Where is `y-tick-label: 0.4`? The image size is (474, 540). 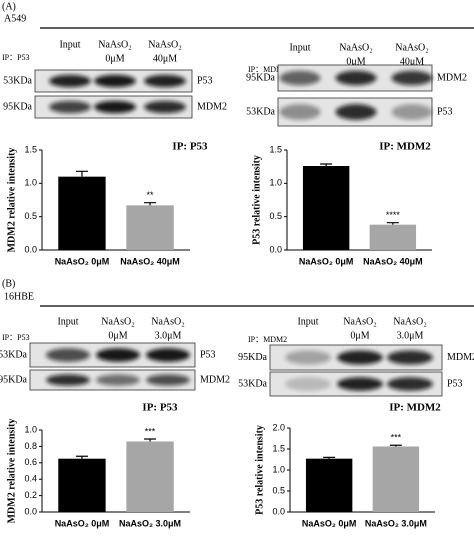 y-tick-label: 0.4 is located at coordinates (30, 479).